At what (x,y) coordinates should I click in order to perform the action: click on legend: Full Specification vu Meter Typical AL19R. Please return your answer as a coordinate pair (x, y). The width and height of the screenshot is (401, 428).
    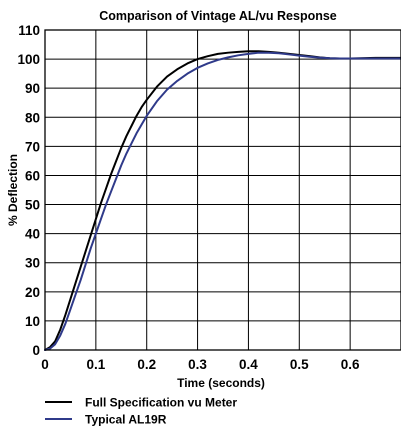
    Looking at the image, I should click on (141, 411).